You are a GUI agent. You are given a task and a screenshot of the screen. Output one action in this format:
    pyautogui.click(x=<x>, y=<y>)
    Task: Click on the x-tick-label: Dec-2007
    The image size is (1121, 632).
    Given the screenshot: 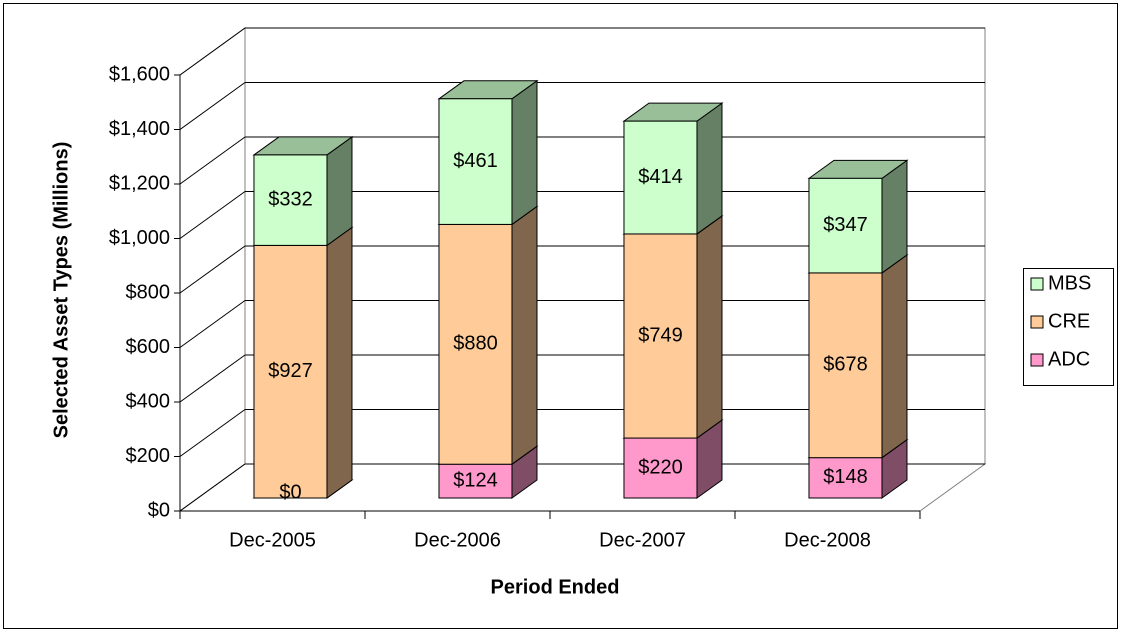 What is the action you would take?
    pyautogui.click(x=642, y=540)
    